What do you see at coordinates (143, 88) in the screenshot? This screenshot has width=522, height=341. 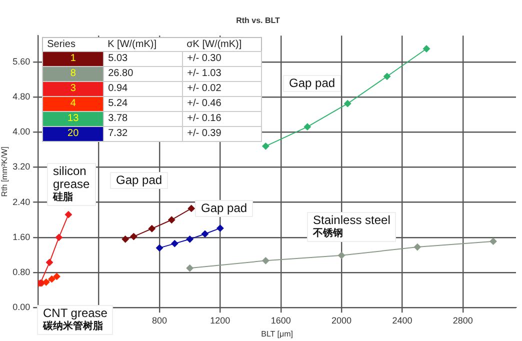 I see `annotation: 0.94` at bounding box center [143, 88].